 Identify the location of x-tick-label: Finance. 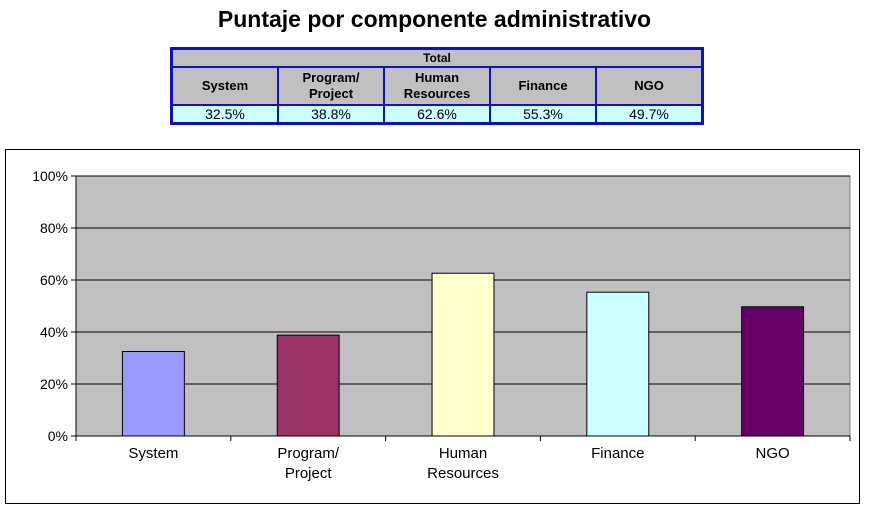
(617, 453).